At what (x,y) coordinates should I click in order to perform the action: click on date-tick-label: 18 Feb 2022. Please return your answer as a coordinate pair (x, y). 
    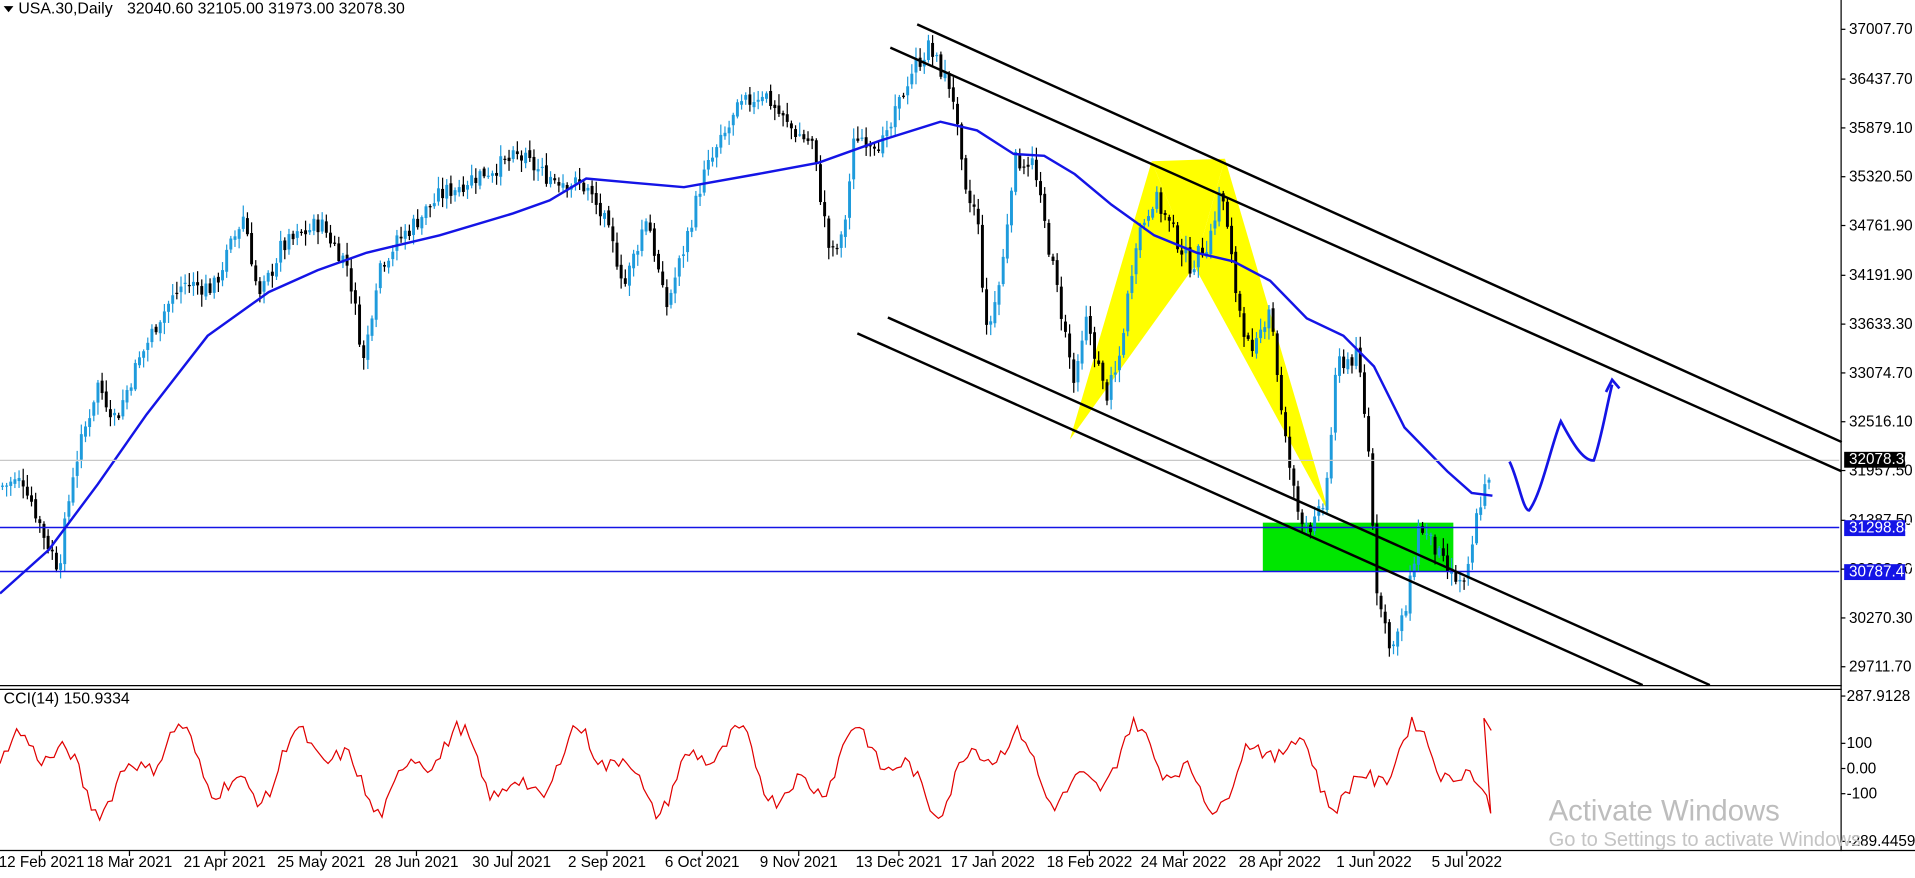
    Looking at the image, I should click on (1090, 862).